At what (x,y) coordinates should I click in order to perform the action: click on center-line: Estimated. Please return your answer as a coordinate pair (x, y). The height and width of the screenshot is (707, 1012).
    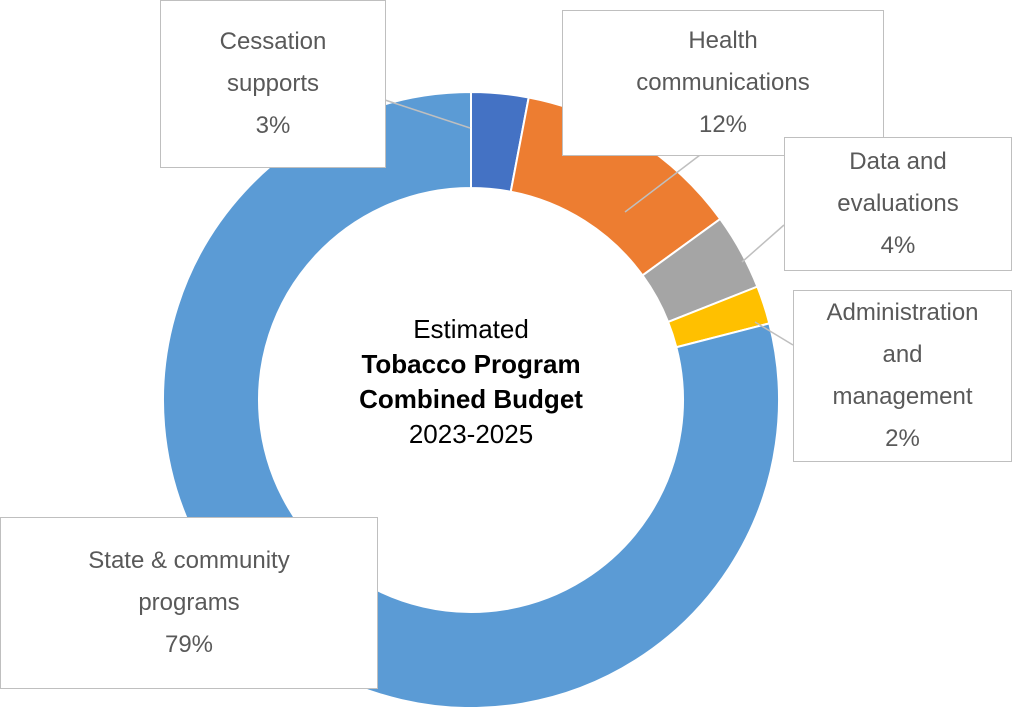
    Looking at the image, I should click on (471, 329).